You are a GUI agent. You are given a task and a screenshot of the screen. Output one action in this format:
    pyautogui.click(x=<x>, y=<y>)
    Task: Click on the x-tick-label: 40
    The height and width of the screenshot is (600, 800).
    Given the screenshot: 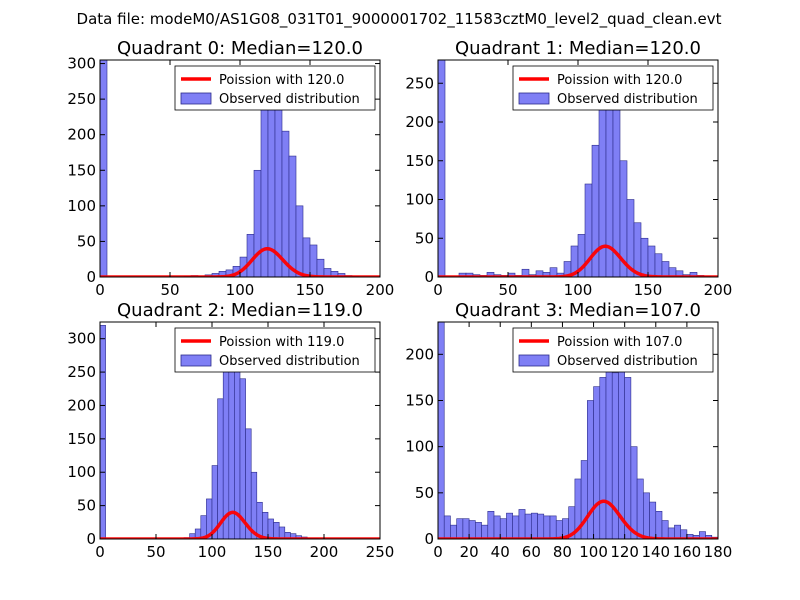 What is the action you would take?
    pyautogui.click(x=500, y=552)
    